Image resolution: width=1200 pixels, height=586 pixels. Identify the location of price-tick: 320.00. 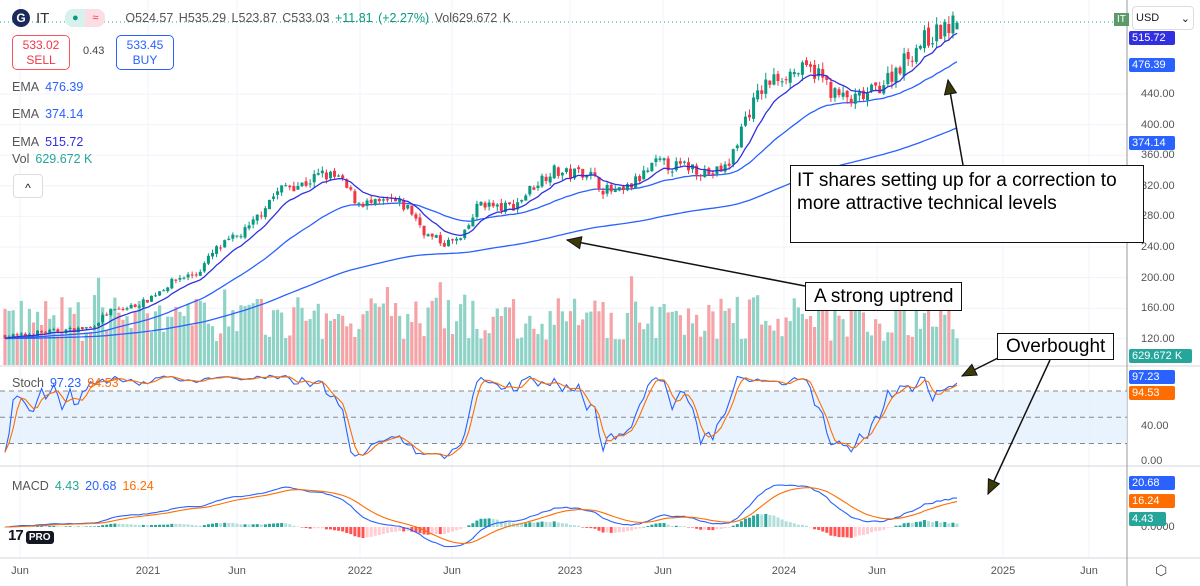
(1158, 185).